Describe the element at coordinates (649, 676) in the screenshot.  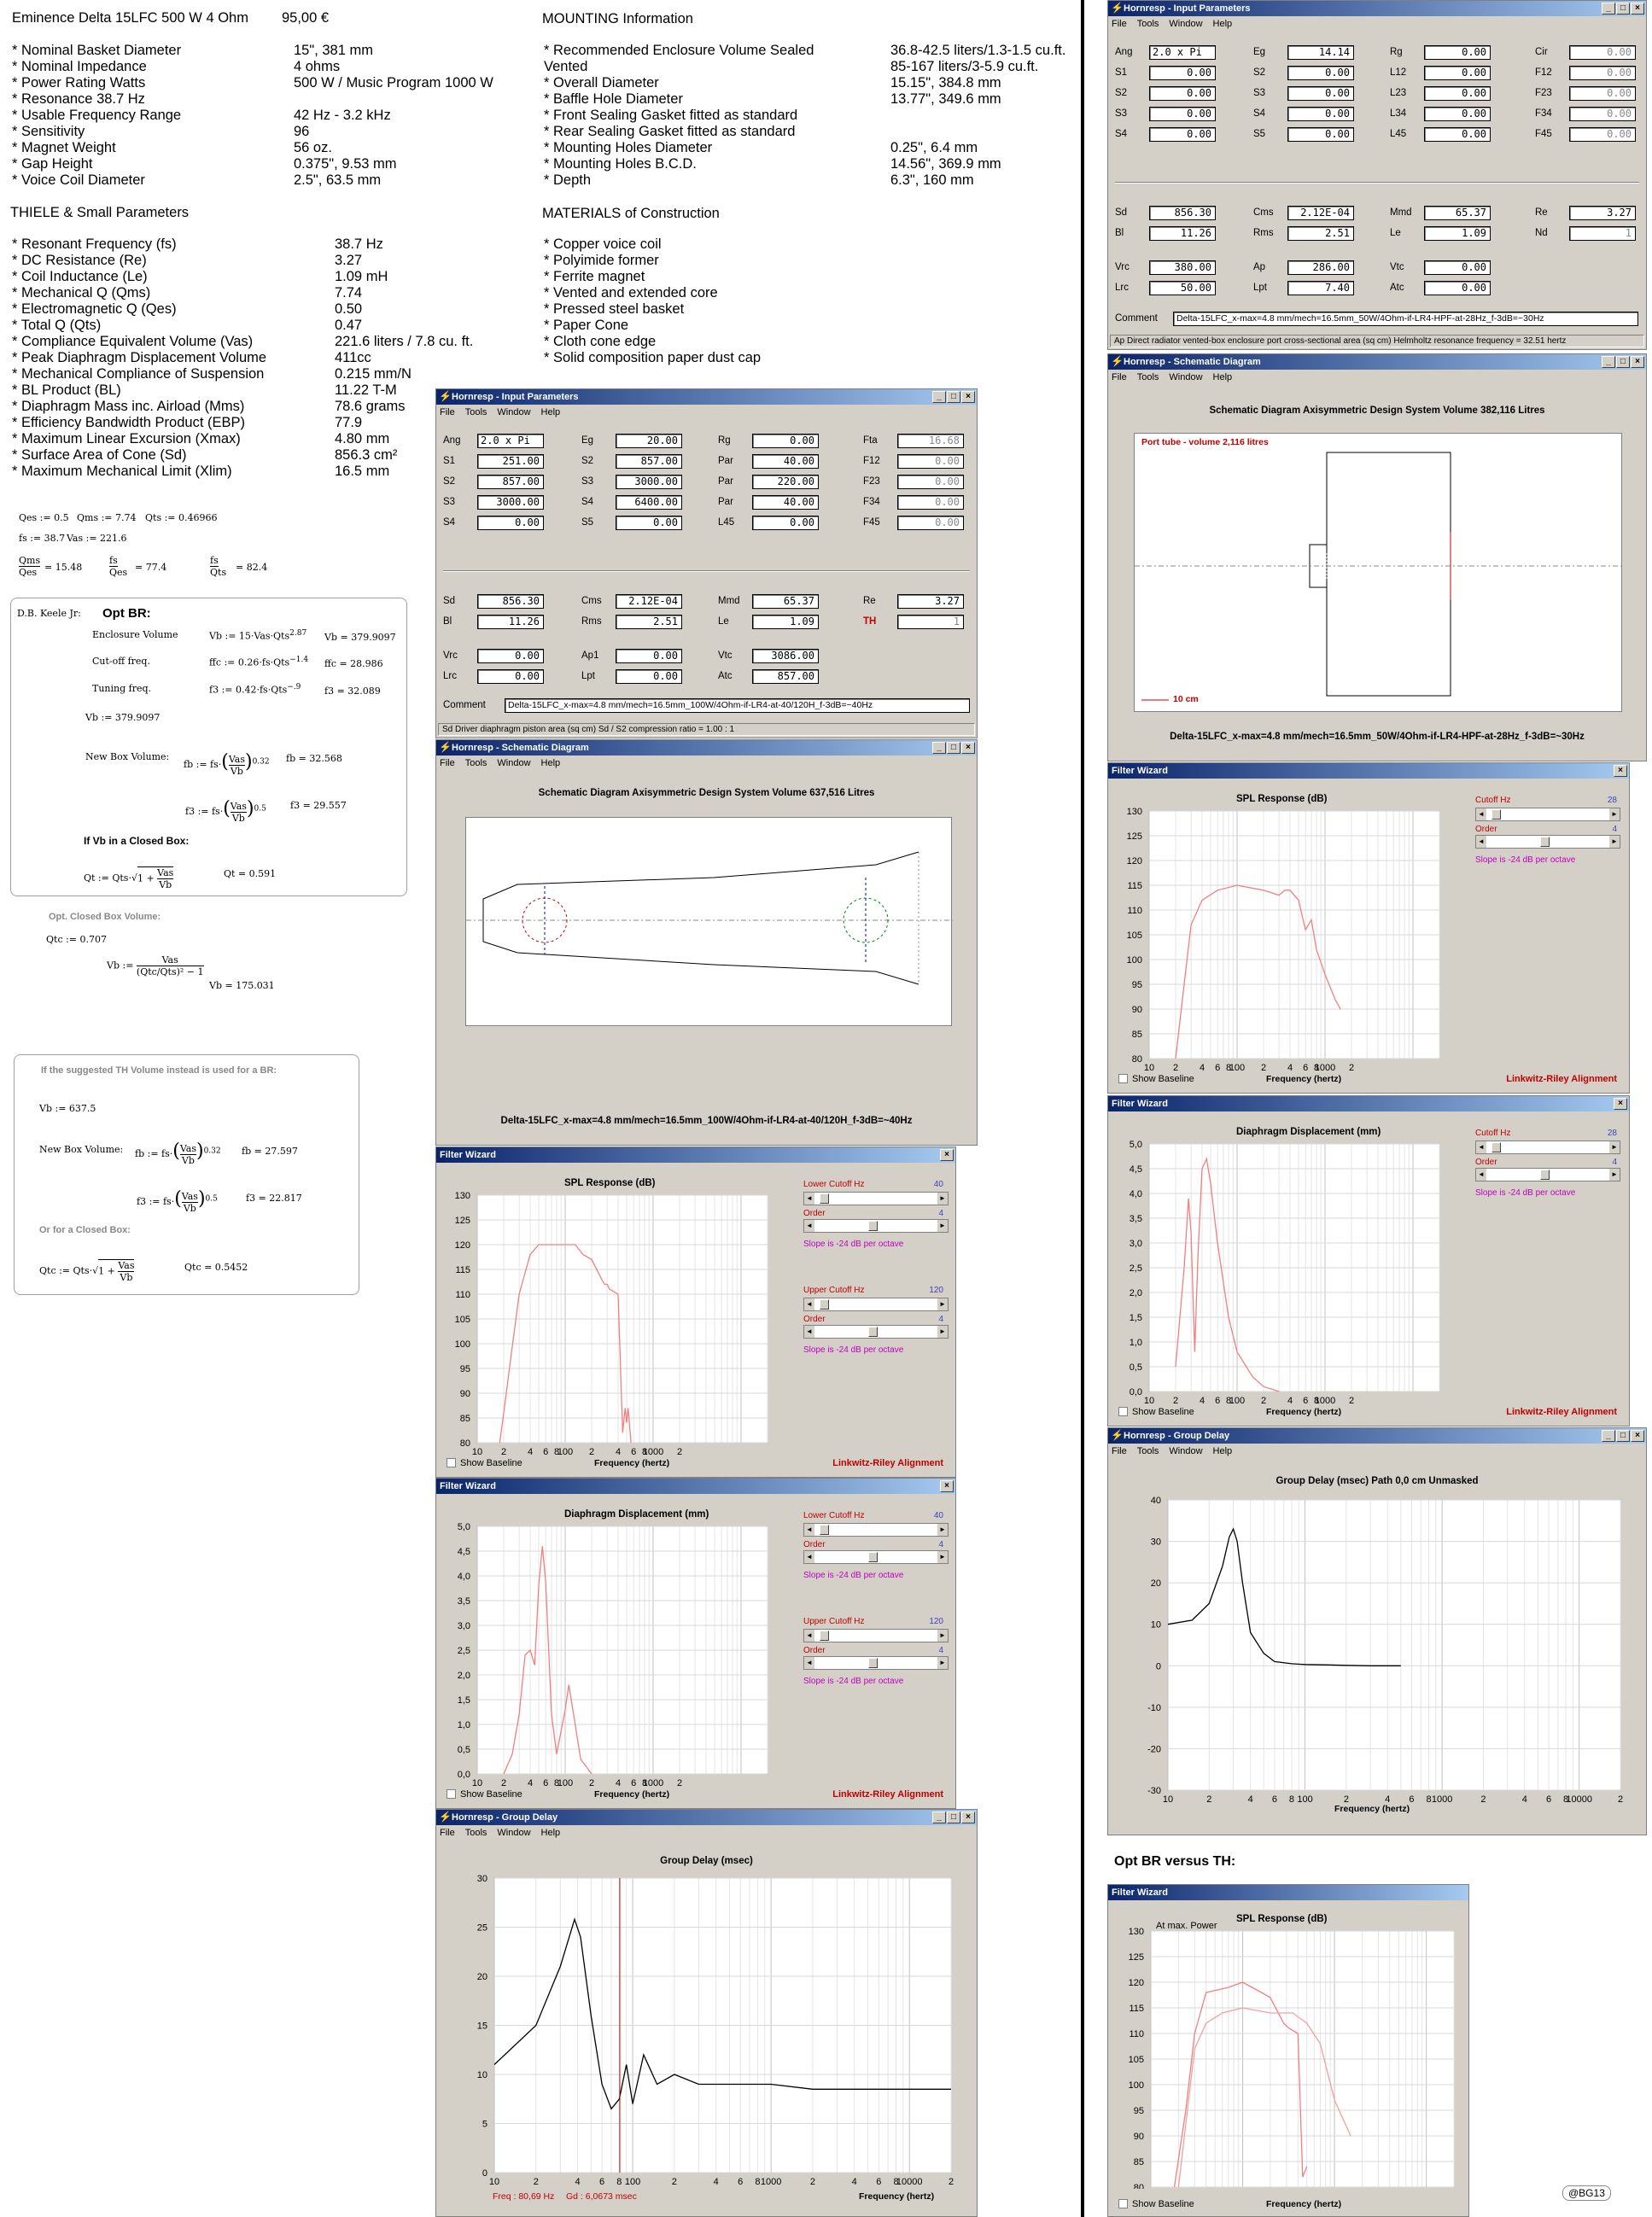
I see `param-field-lpt: 0.00` at that location.